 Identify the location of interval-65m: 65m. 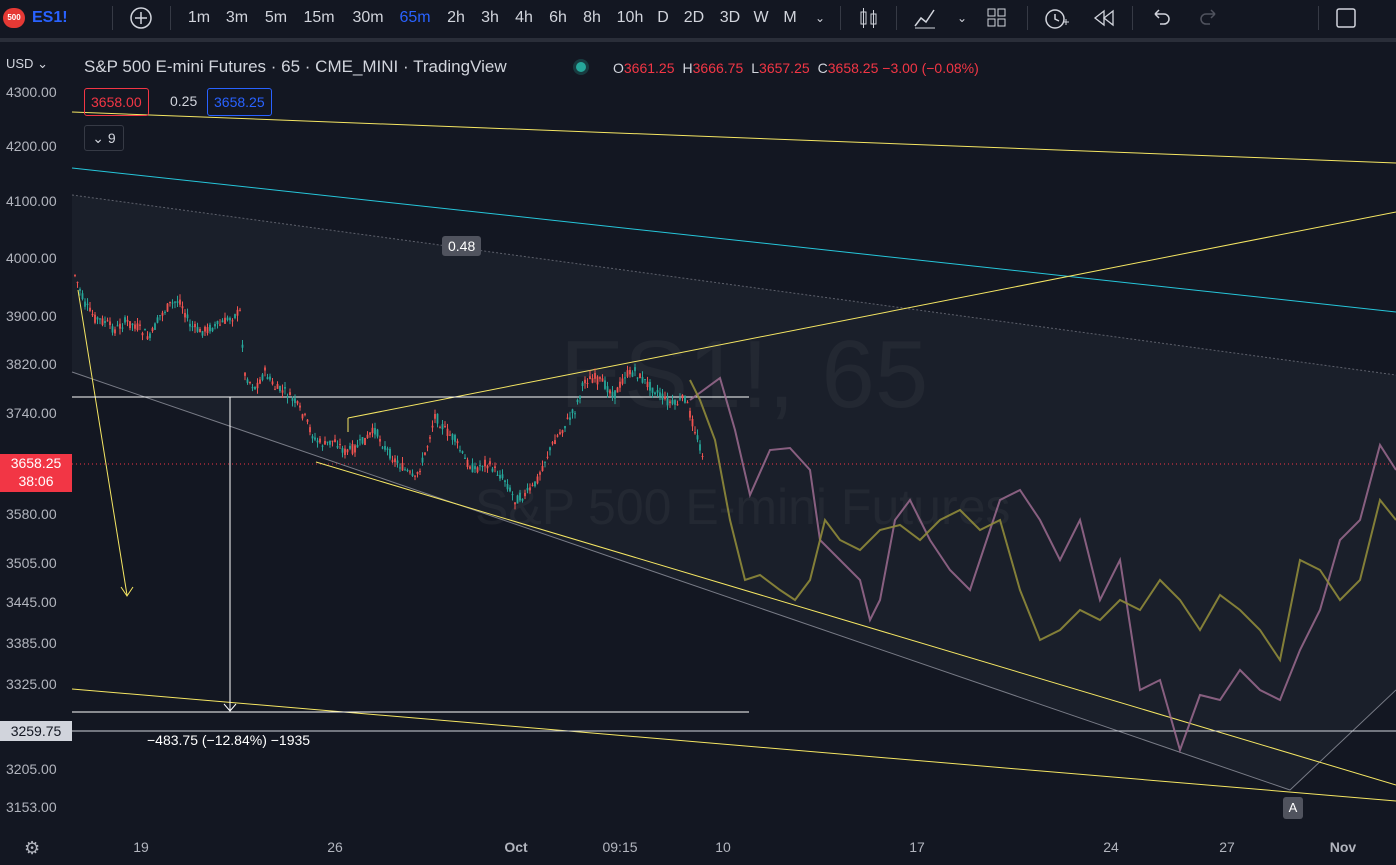
(415, 17).